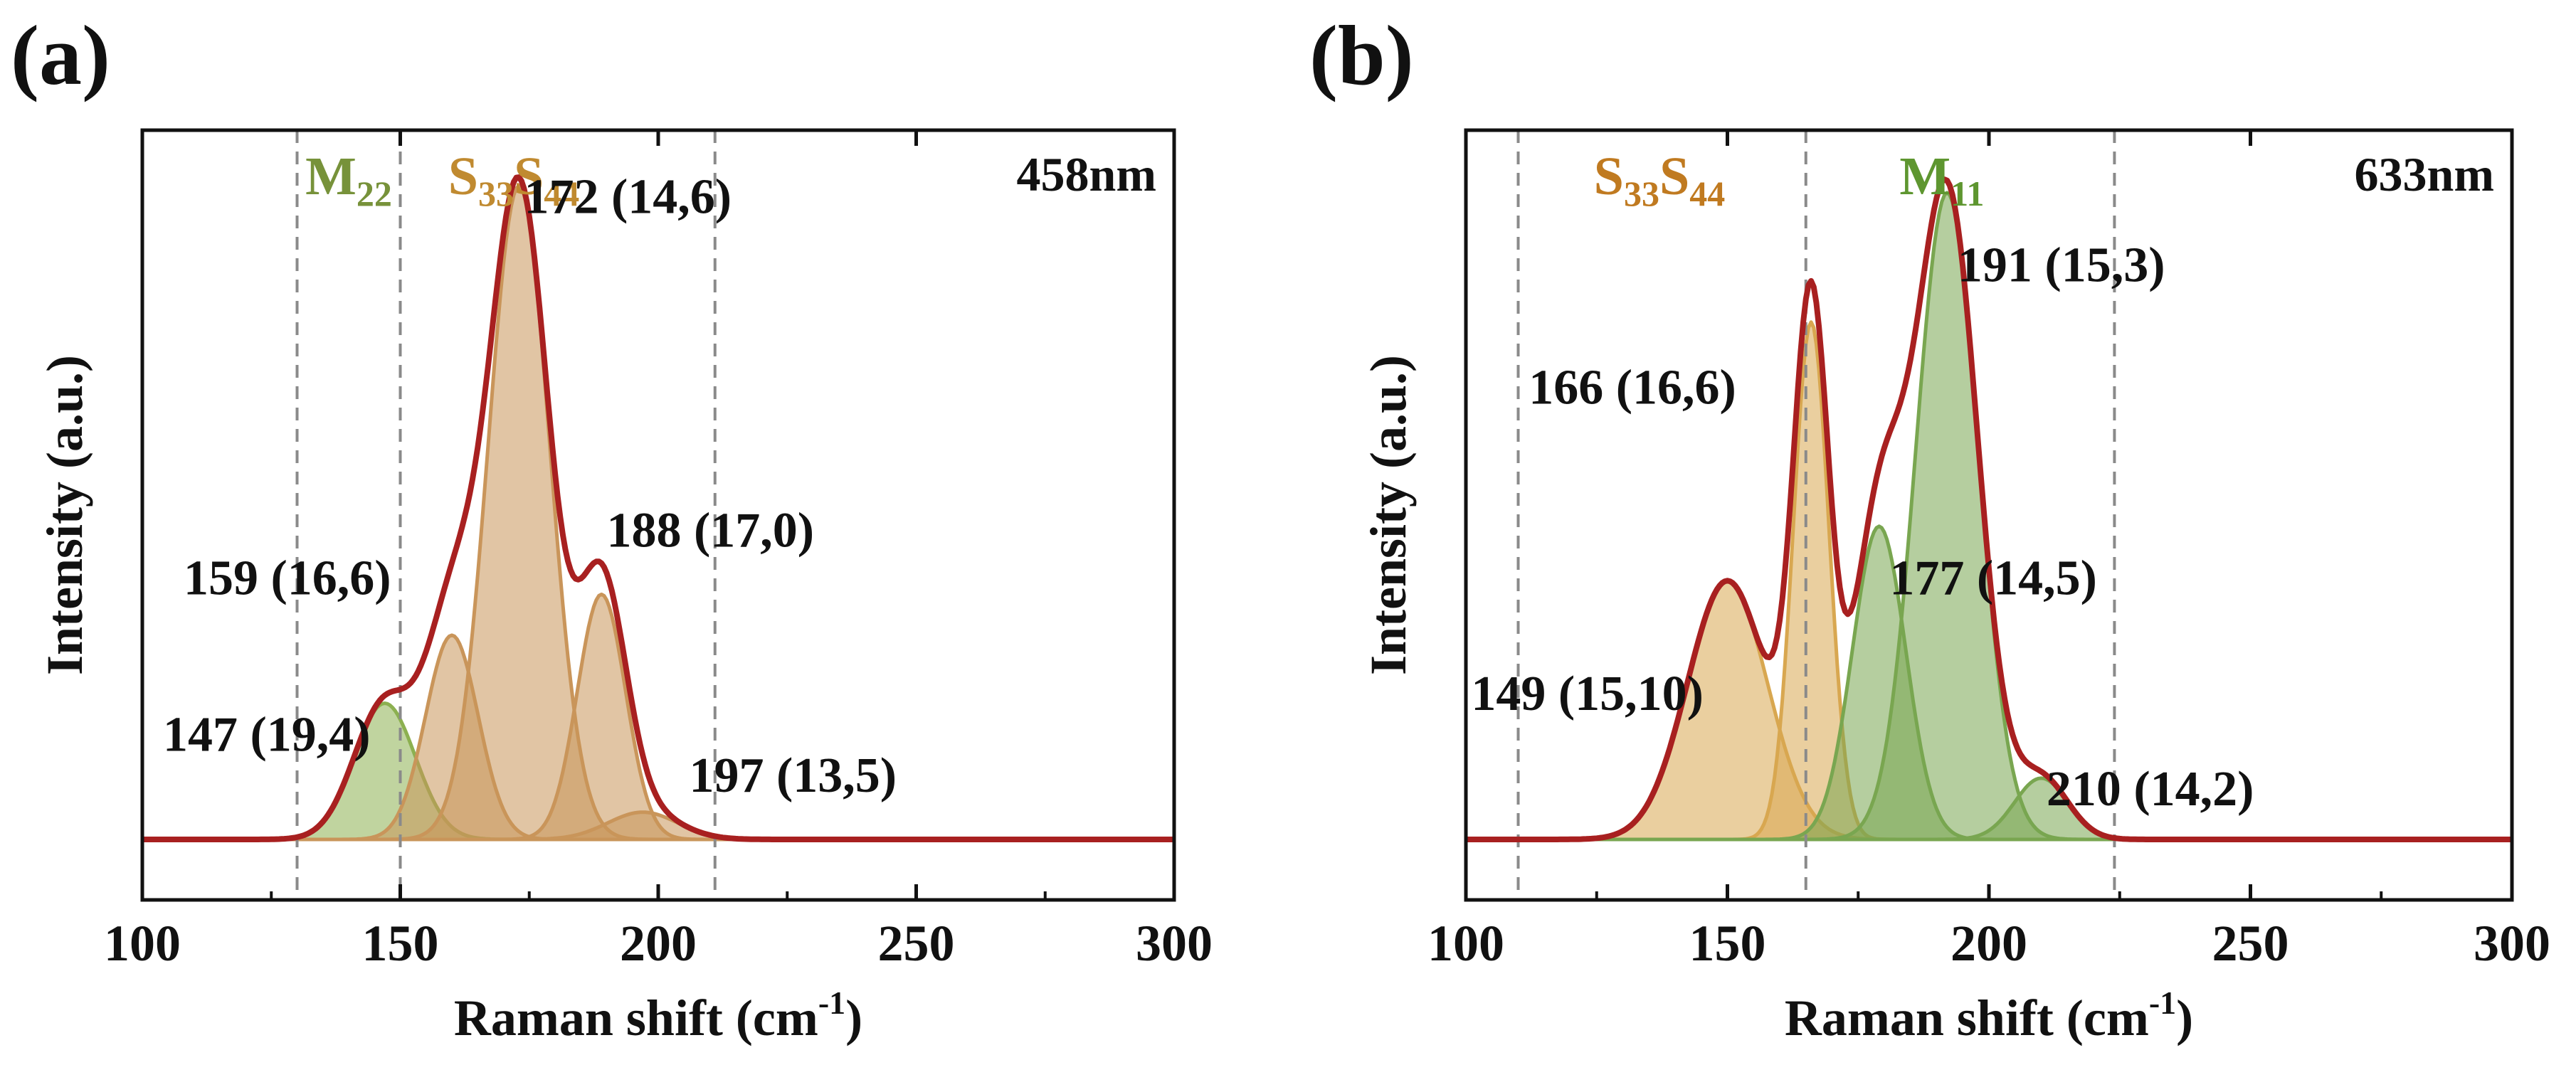 The image size is (2576, 1087). I want to click on region-label: M22, so click(348, 180).